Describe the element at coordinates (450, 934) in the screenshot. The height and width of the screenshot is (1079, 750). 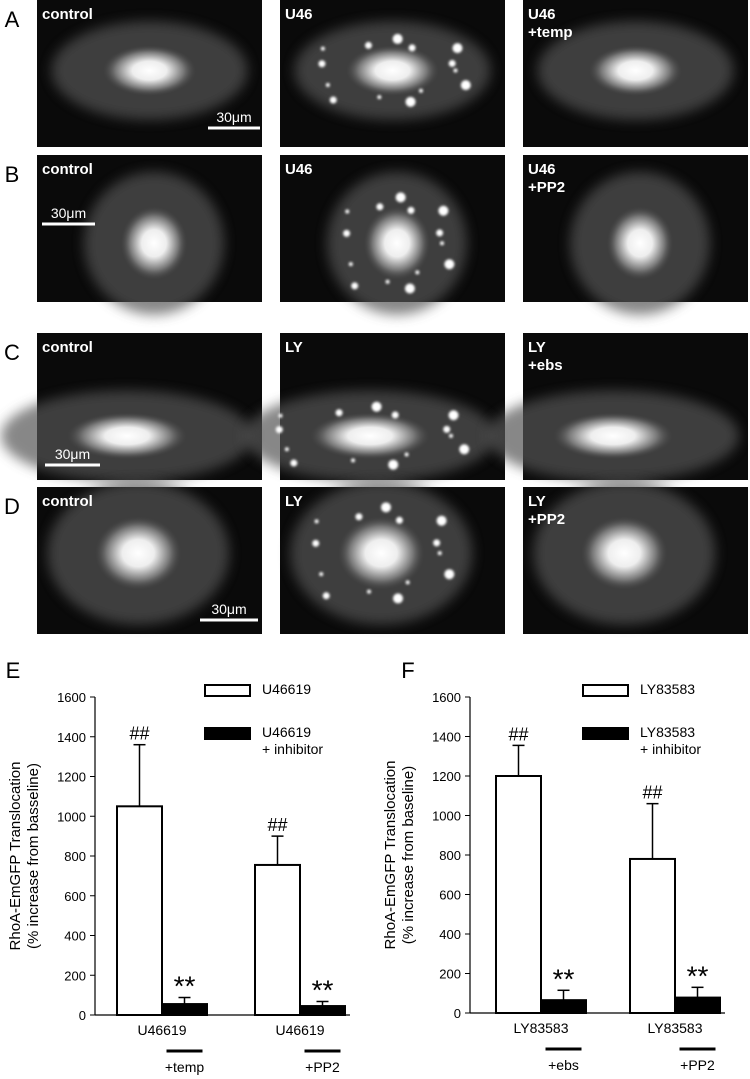
I see `y-tick-label: 400` at that location.